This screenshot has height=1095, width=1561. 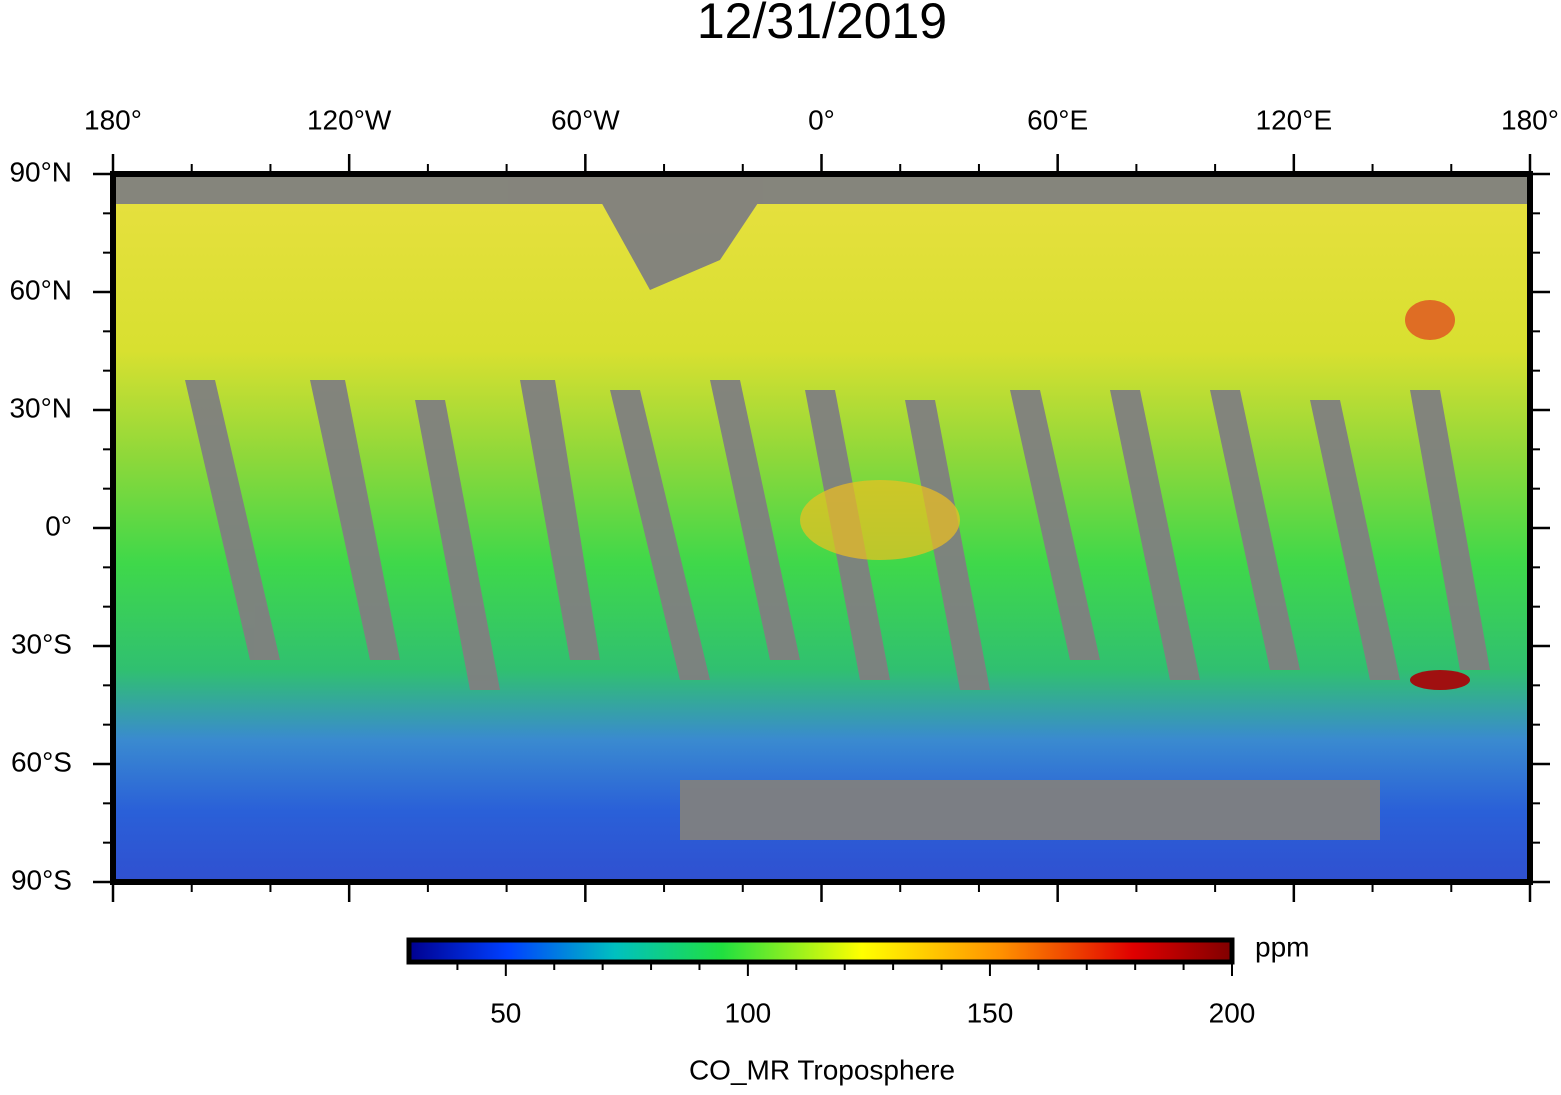 What do you see at coordinates (505, 1012) in the screenshot?
I see `colorbar-tick-label: 50` at bounding box center [505, 1012].